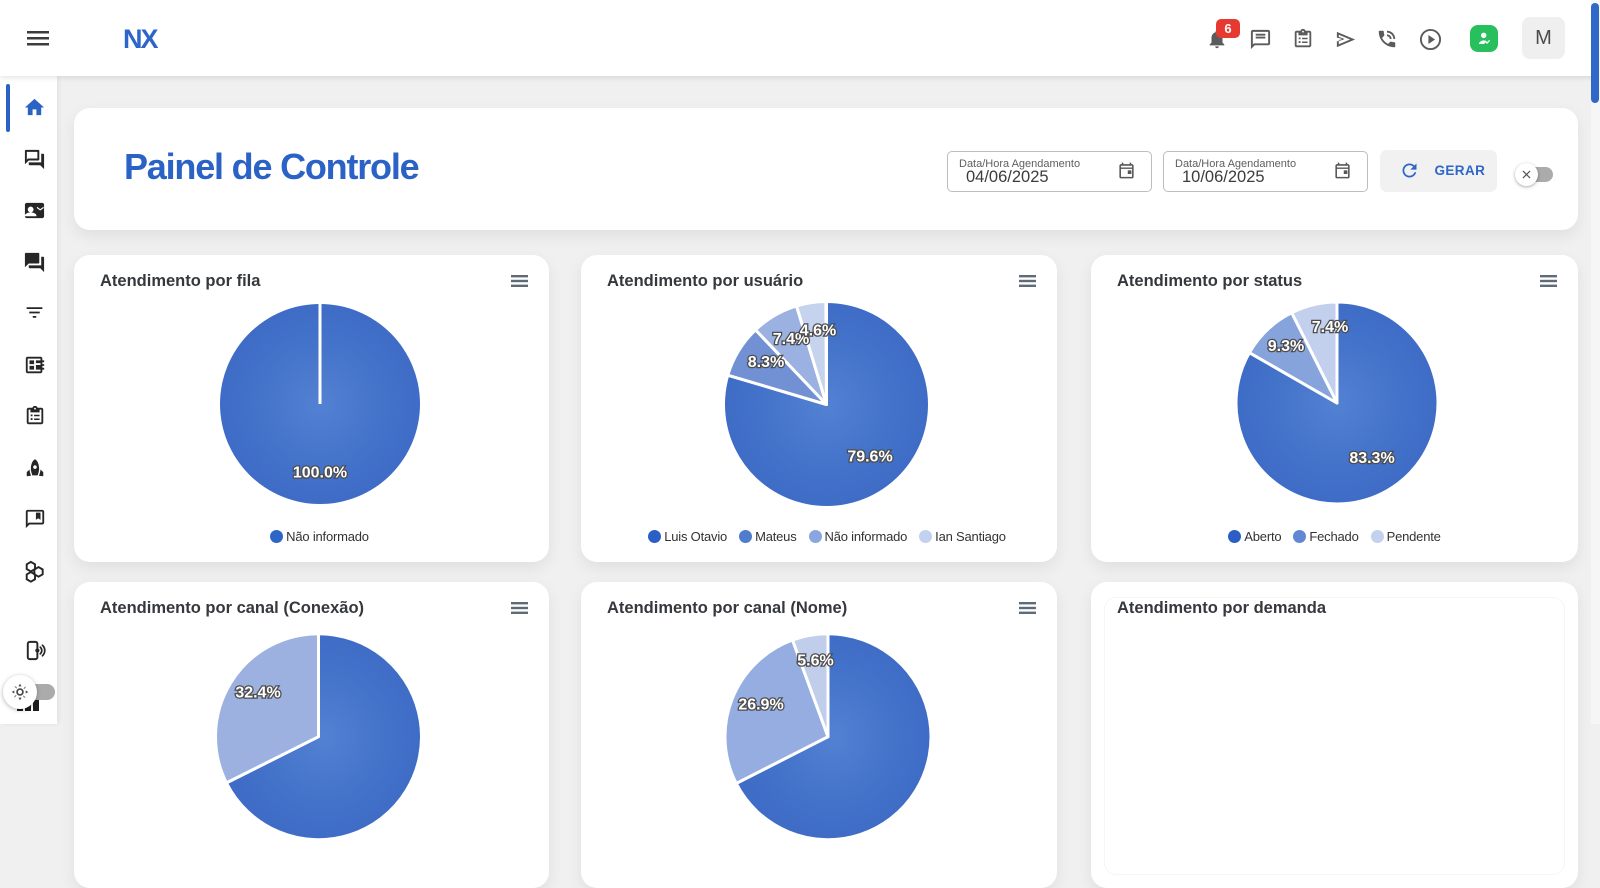 Image resolution: width=1600 pixels, height=888 pixels. What do you see at coordinates (818, 331) in the screenshot?
I see `svg-text: 4.6%` at bounding box center [818, 331].